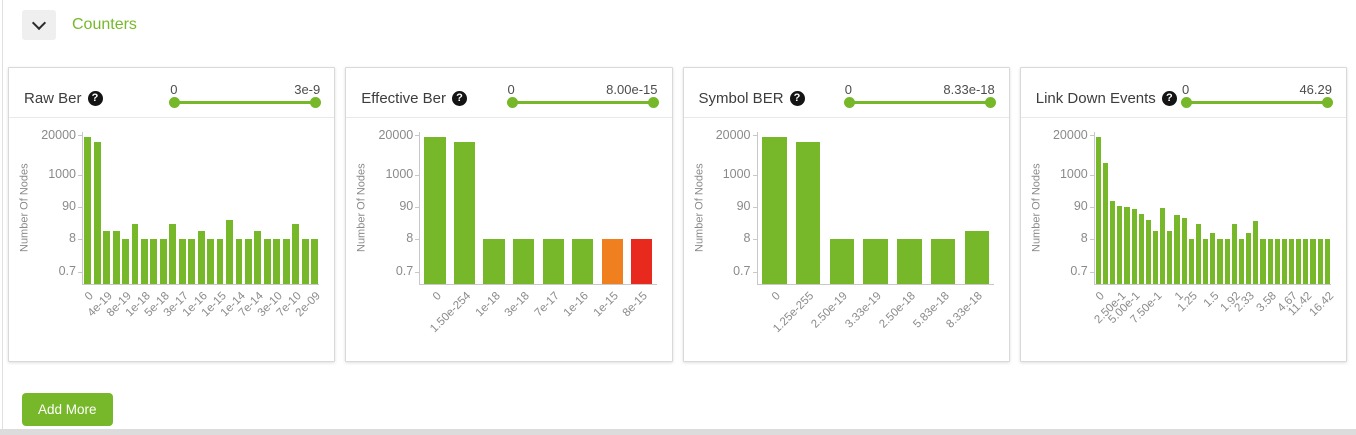  What do you see at coordinates (1257, 95) in the screenshot?
I see `range-slider: 0 46.29` at bounding box center [1257, 95].